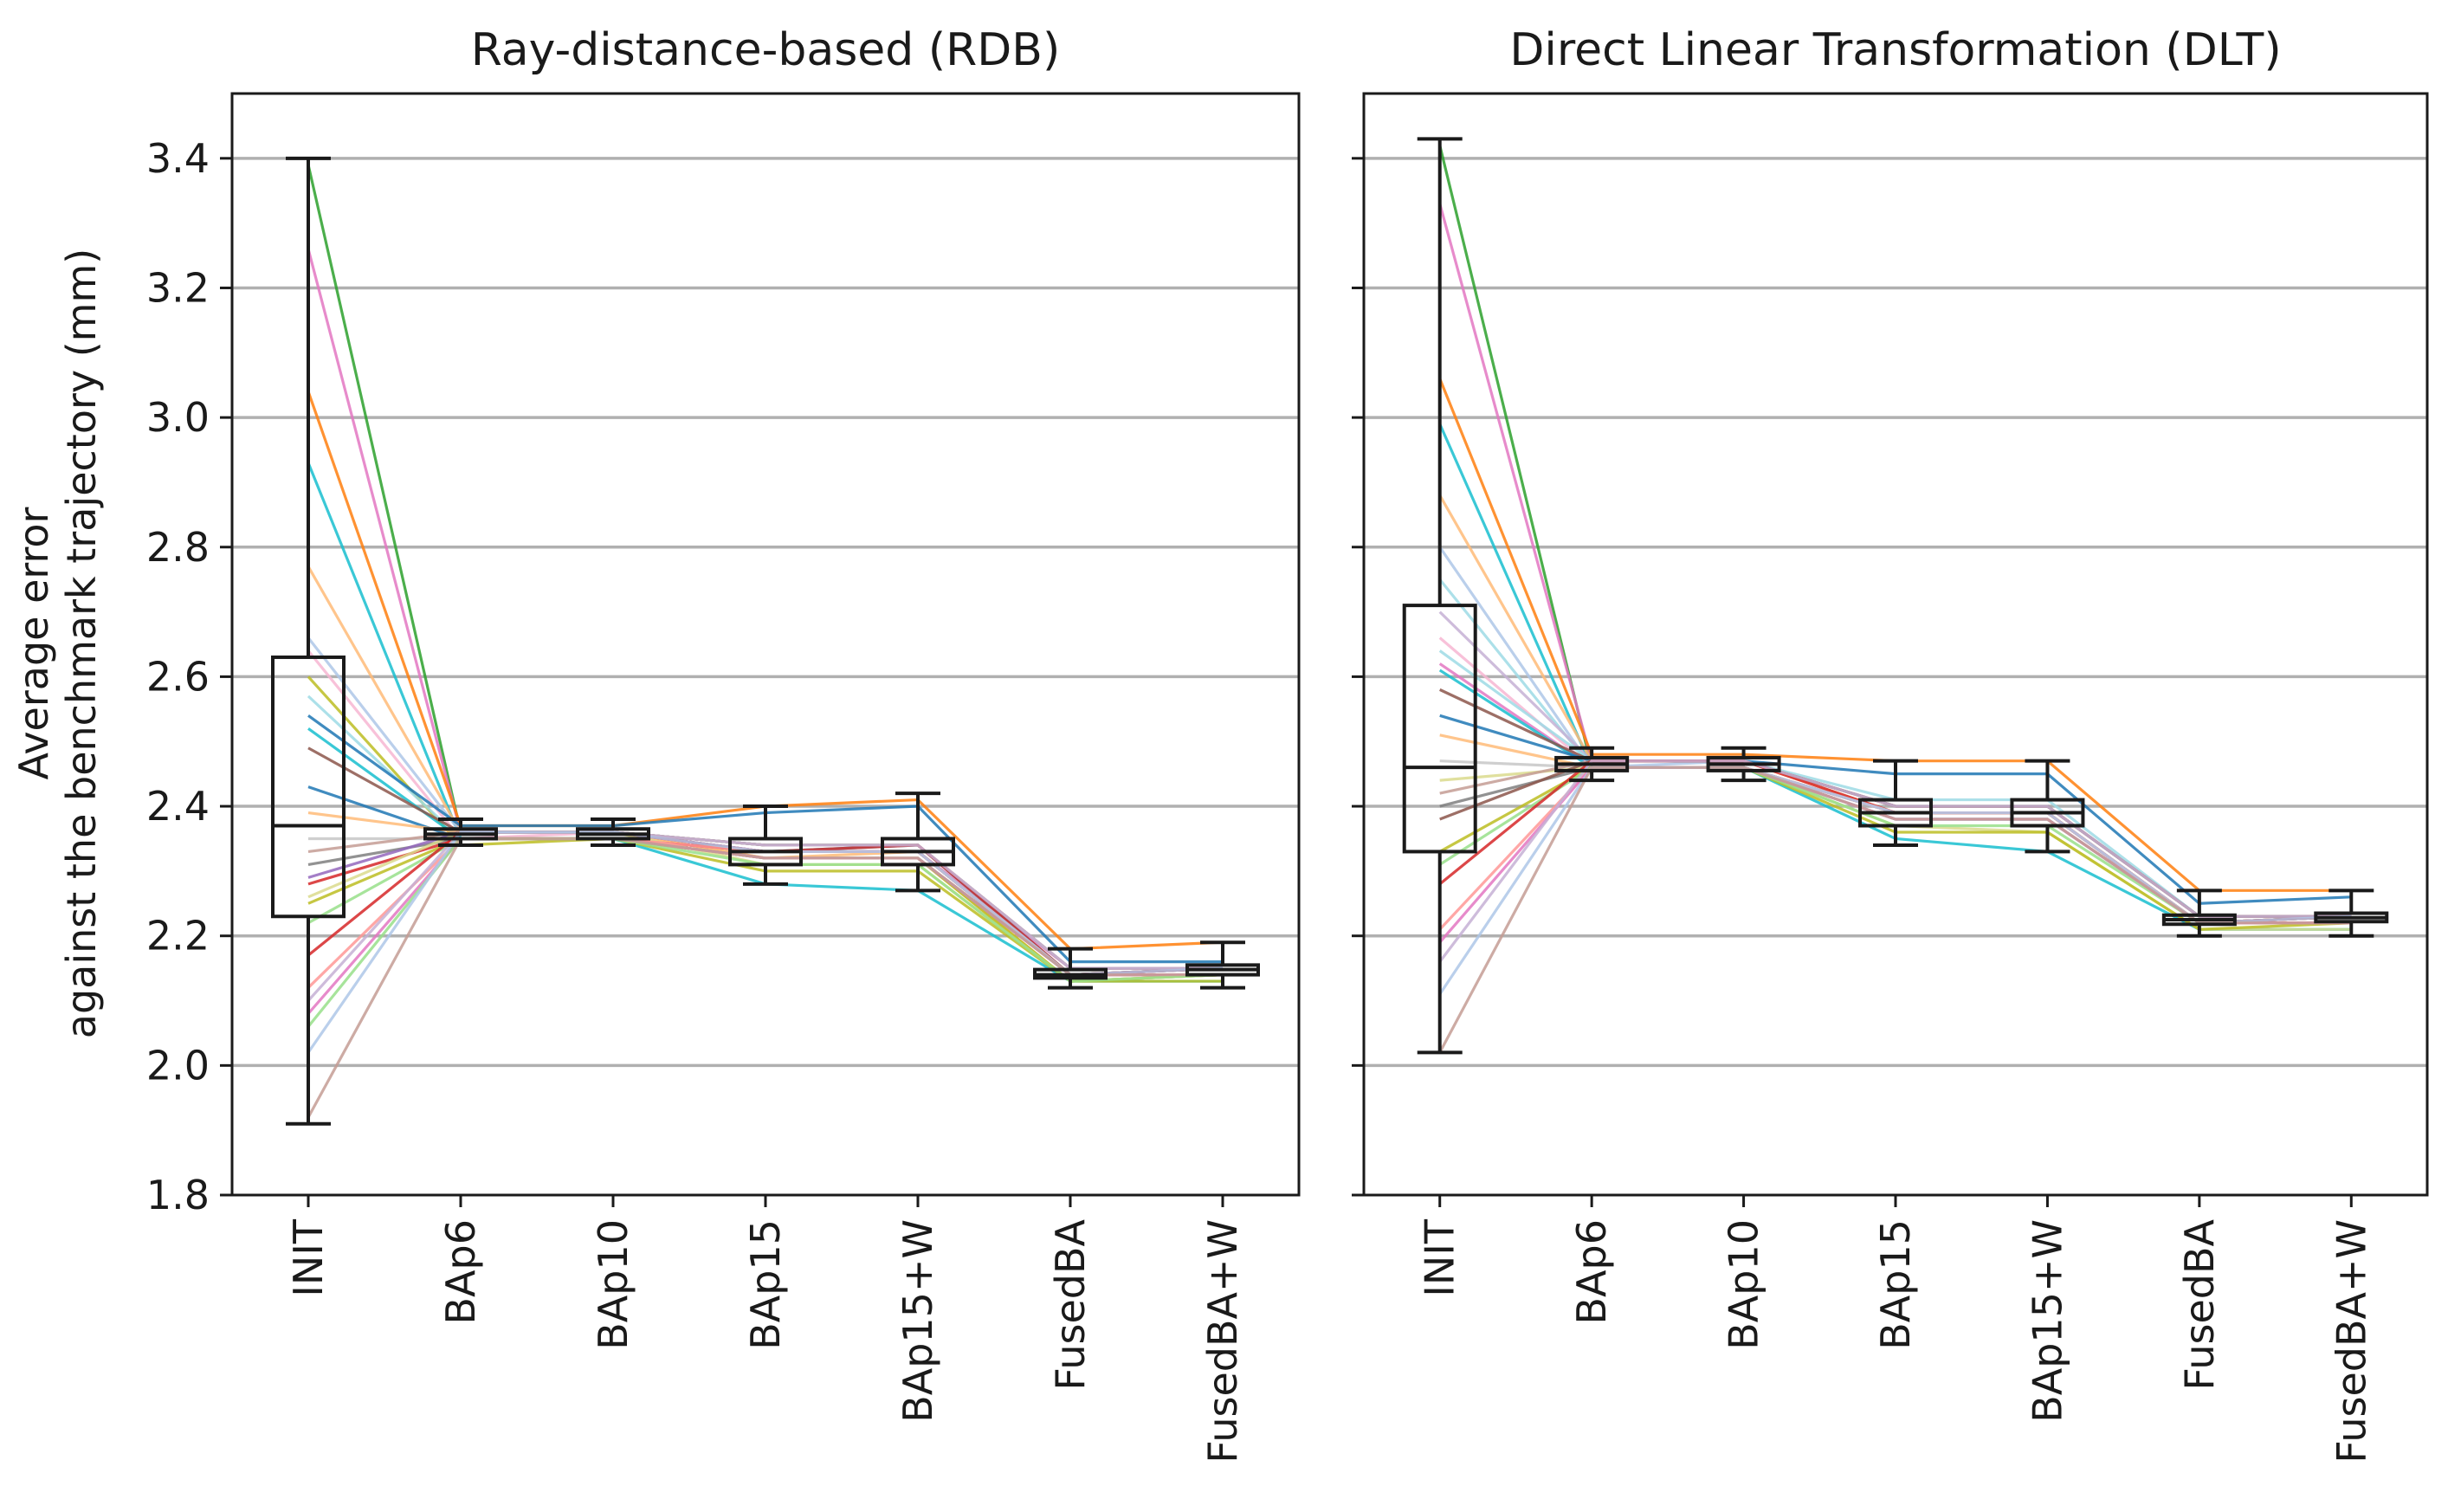 Image resolution: width=2448 pixels, height=1512 pixels. Describe the element at coordinates (918, 842) in the screenshot. I see `box-rdb-bap15-plus-w` at that location.